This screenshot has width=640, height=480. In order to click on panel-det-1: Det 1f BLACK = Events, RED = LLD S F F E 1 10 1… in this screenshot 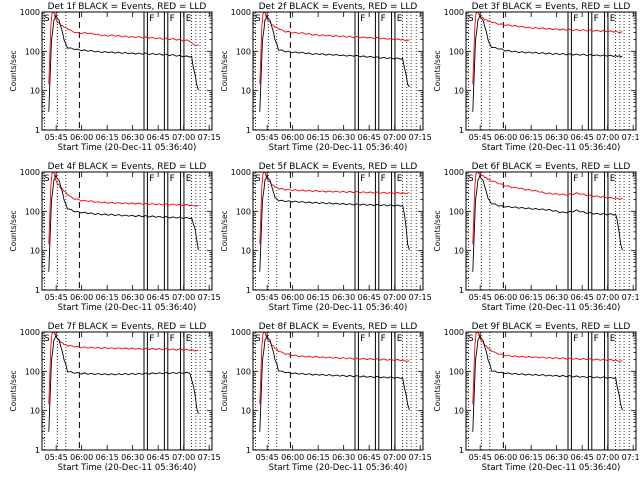, I will do `click(115, 77)`.